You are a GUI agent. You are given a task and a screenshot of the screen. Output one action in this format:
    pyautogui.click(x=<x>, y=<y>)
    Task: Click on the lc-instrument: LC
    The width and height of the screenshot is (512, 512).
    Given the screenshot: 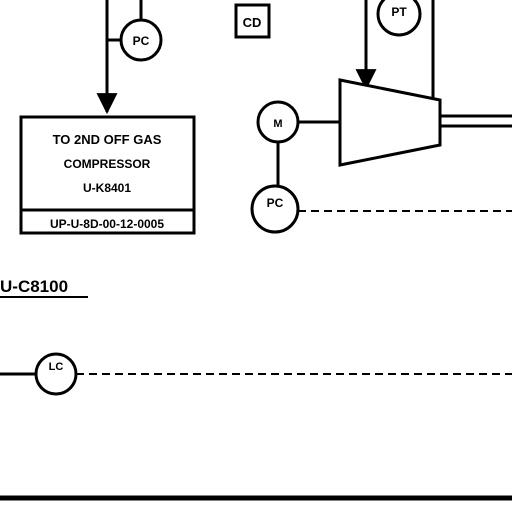 What is the action you would take?
    pyautogui.click(x=56, y=374)
    